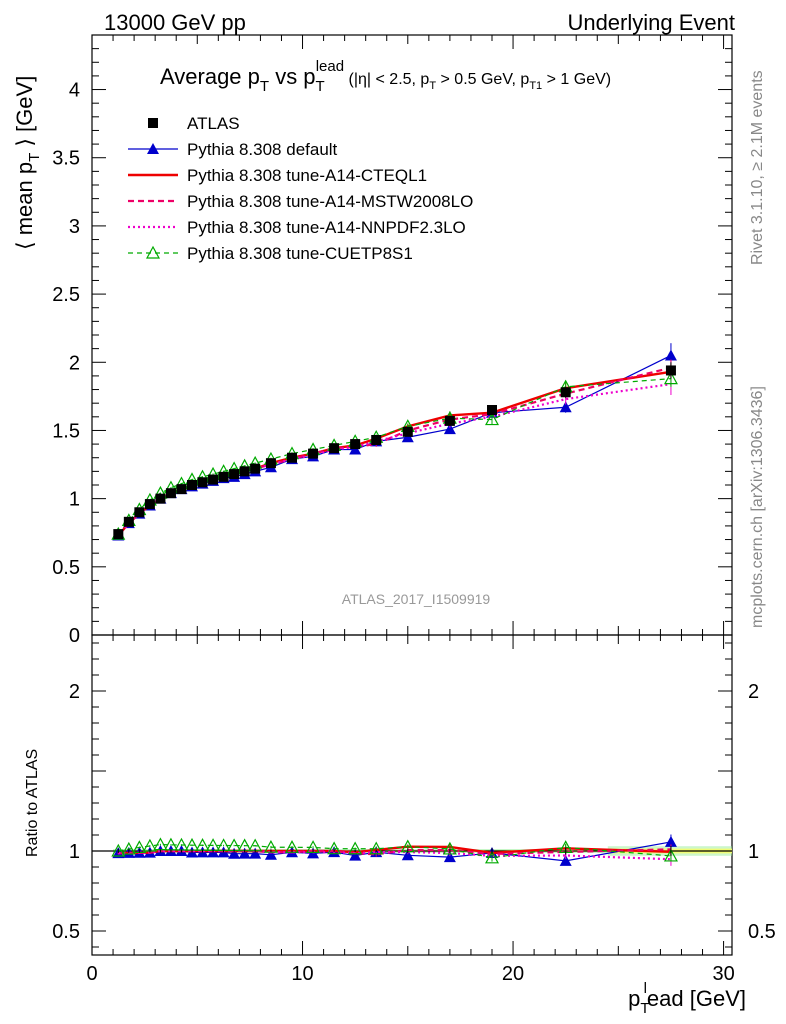 The height and width of the screenshot is (1024, 786). What do you see at coordinates (213, 123) in the screenshot?
I see `legend-label-atlas: ATLAS` at bounding box center [213, 123].